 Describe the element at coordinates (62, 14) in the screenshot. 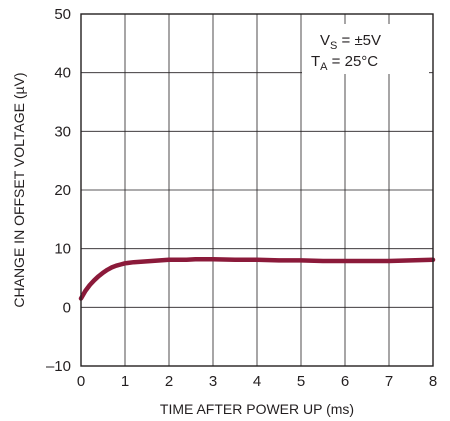

I see `y-tick-label: 50` at that location.